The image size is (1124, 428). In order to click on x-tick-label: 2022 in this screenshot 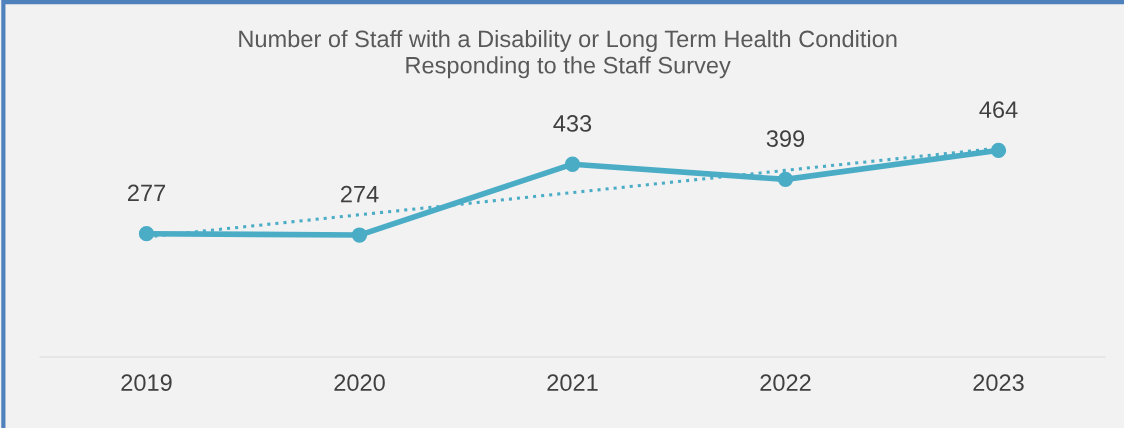, I will do `click(785, 383)`.